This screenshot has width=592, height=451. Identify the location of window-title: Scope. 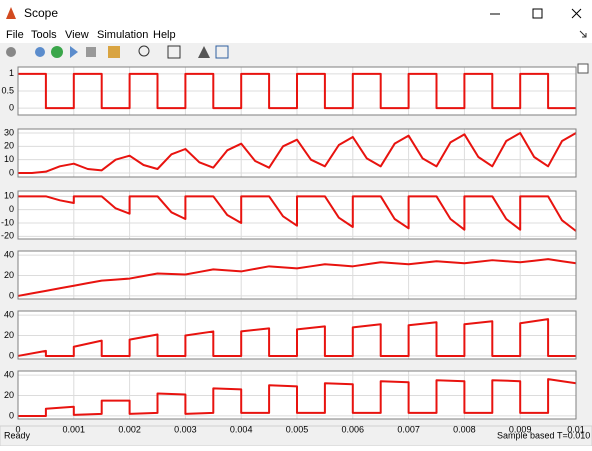
(41, 13).